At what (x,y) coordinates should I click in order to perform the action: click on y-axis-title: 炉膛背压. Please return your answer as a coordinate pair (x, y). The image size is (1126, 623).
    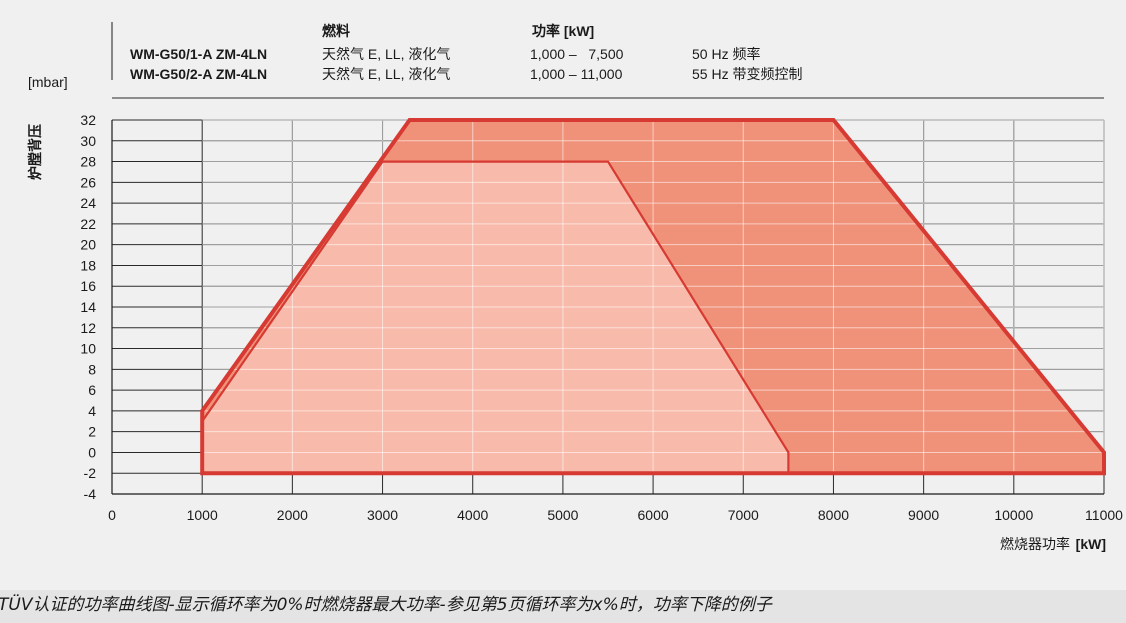
    Looking at the image, I should click on (35, 152).